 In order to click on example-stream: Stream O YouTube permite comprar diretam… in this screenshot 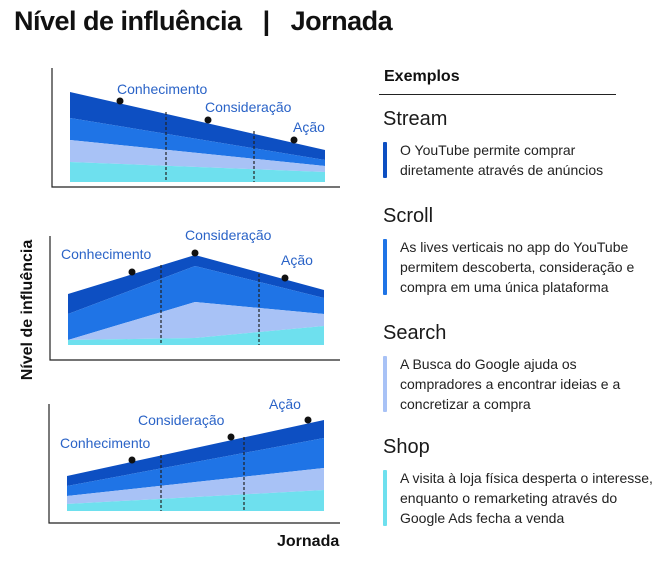, I will do `click(518, 144)`.